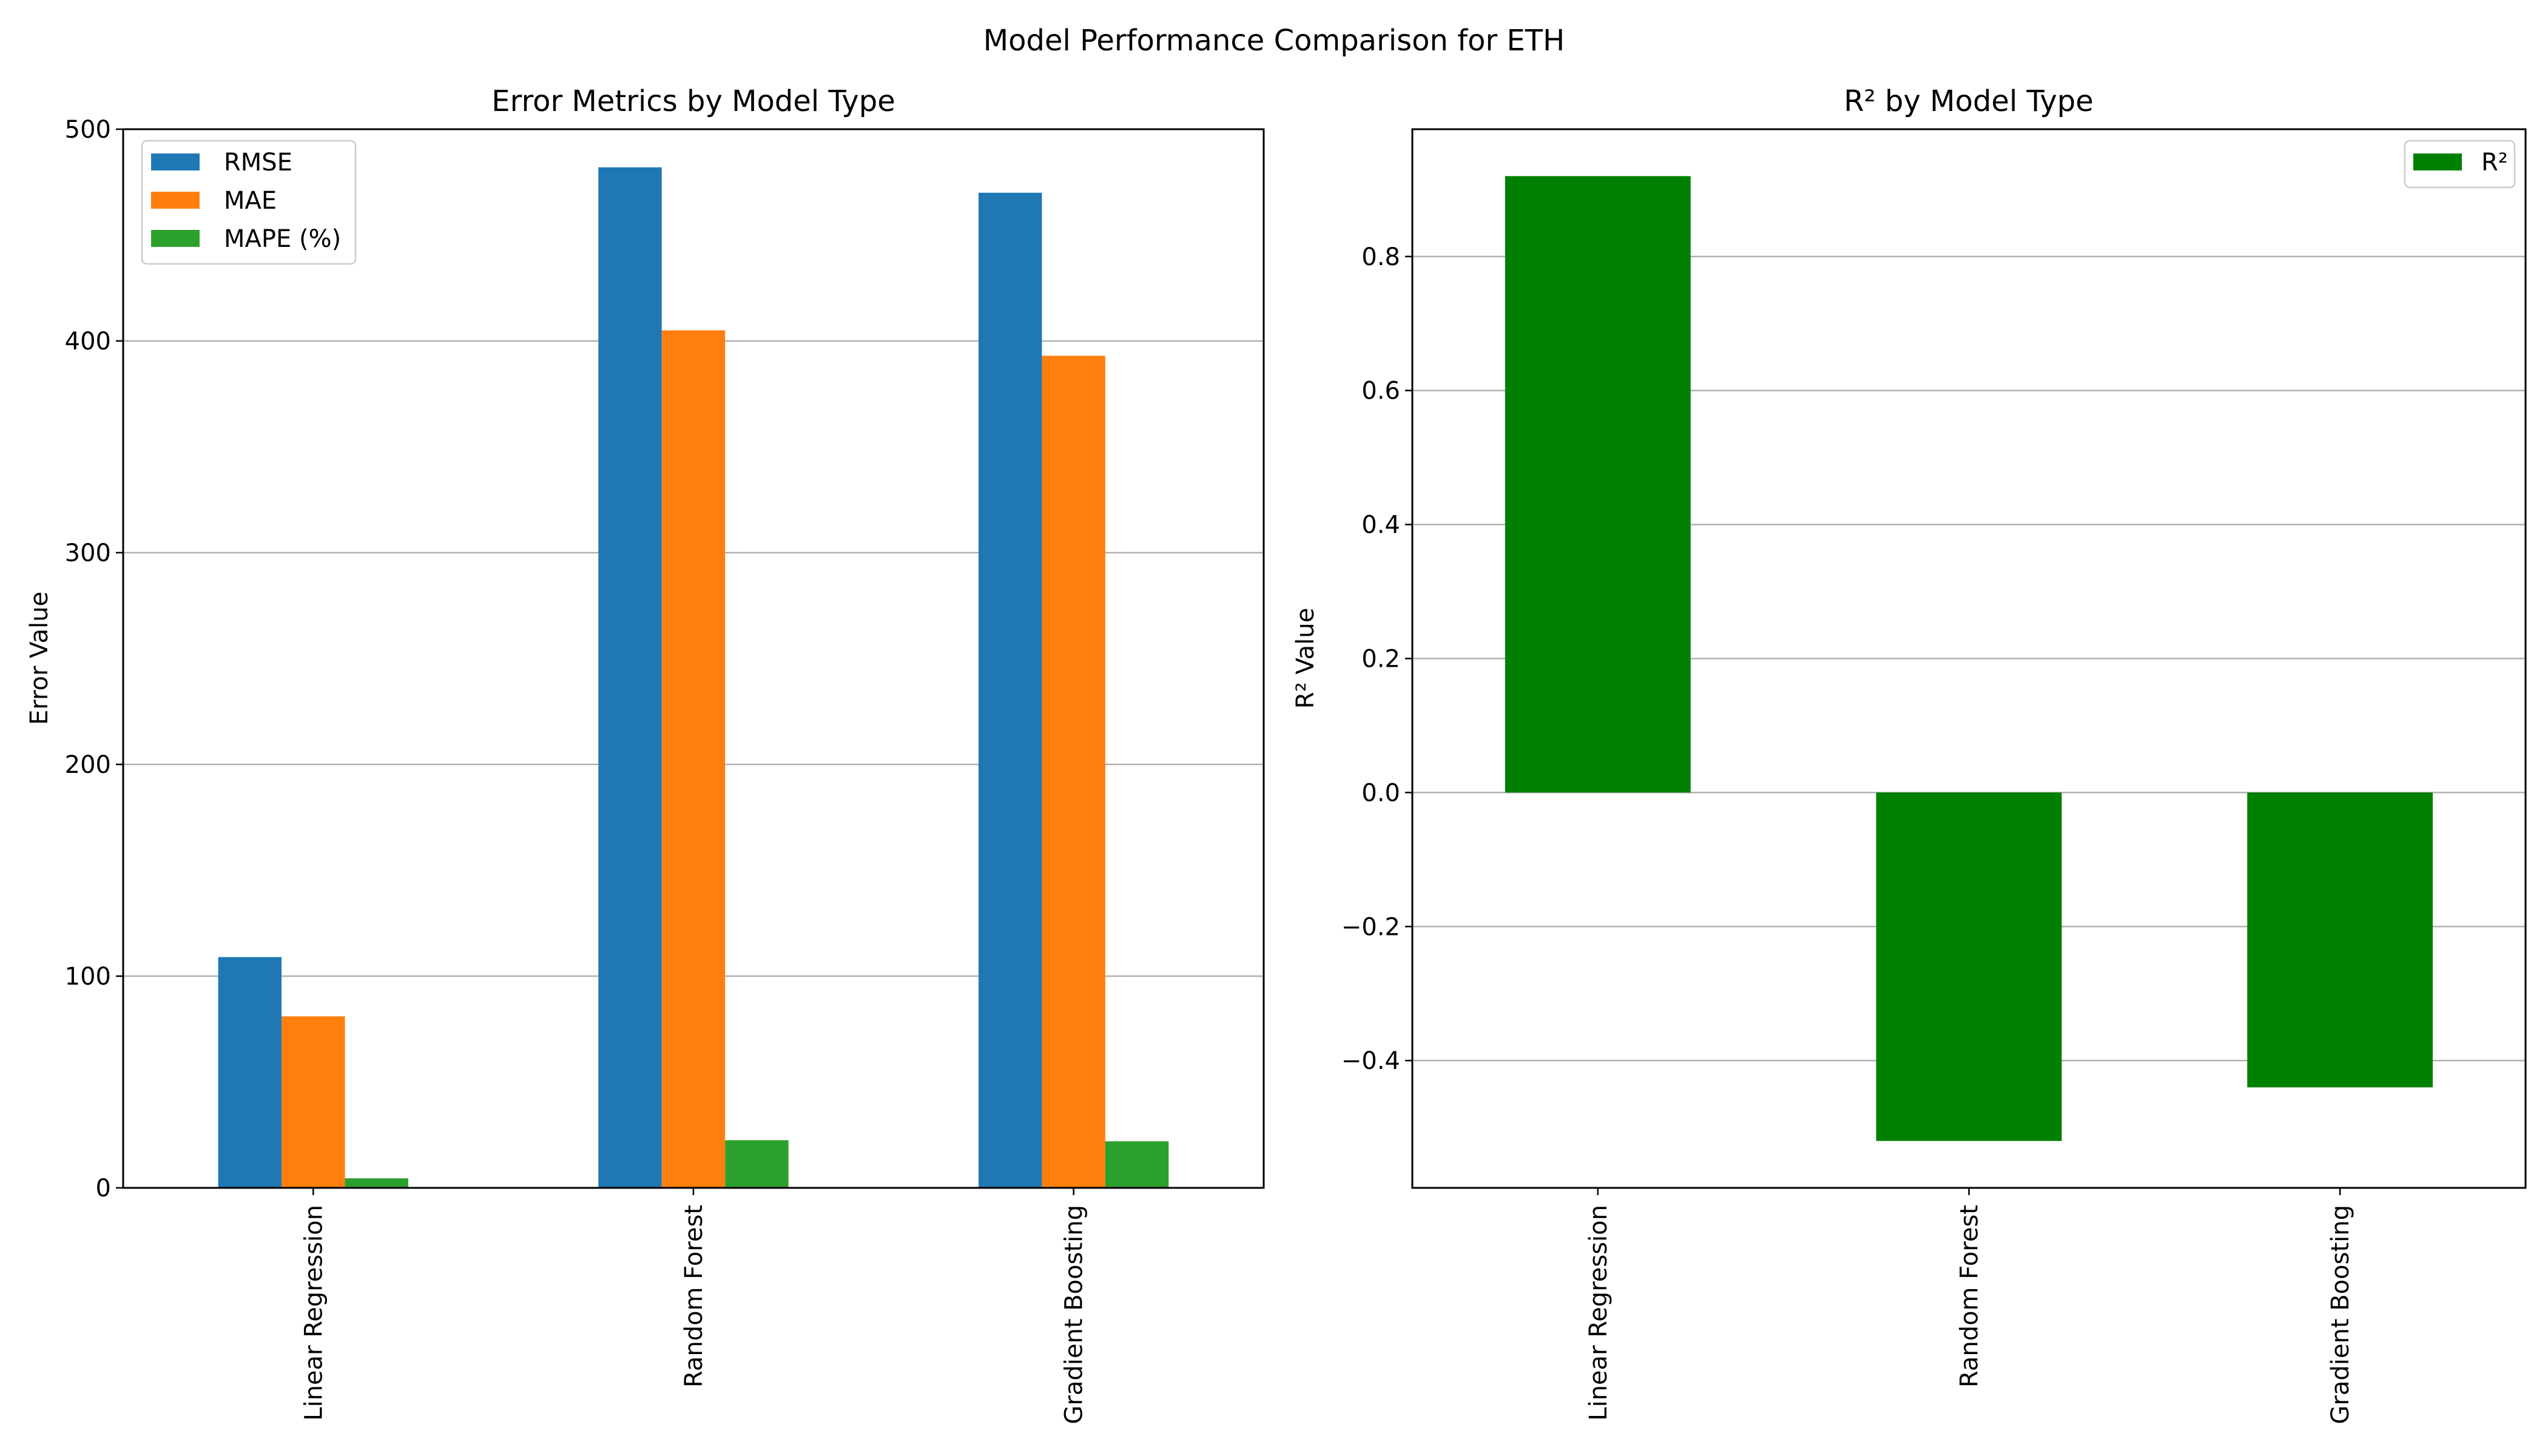  I want to click on error-metrics-y-ticks: 0 100 200 300 400 500, so click(94, 659).